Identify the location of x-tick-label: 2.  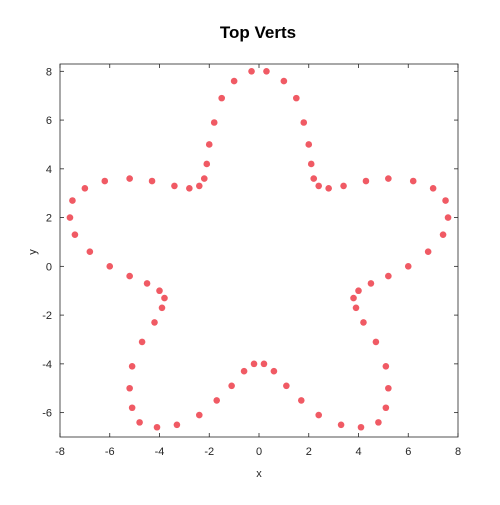
(309, 452).